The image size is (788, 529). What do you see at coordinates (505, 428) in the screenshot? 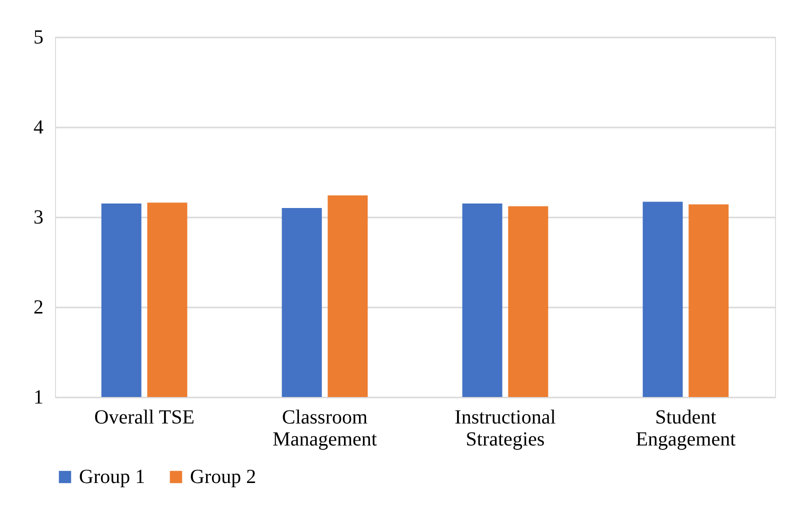
I see `x-tick-label: Instructional Strategies` at bounding box center [505, 428].